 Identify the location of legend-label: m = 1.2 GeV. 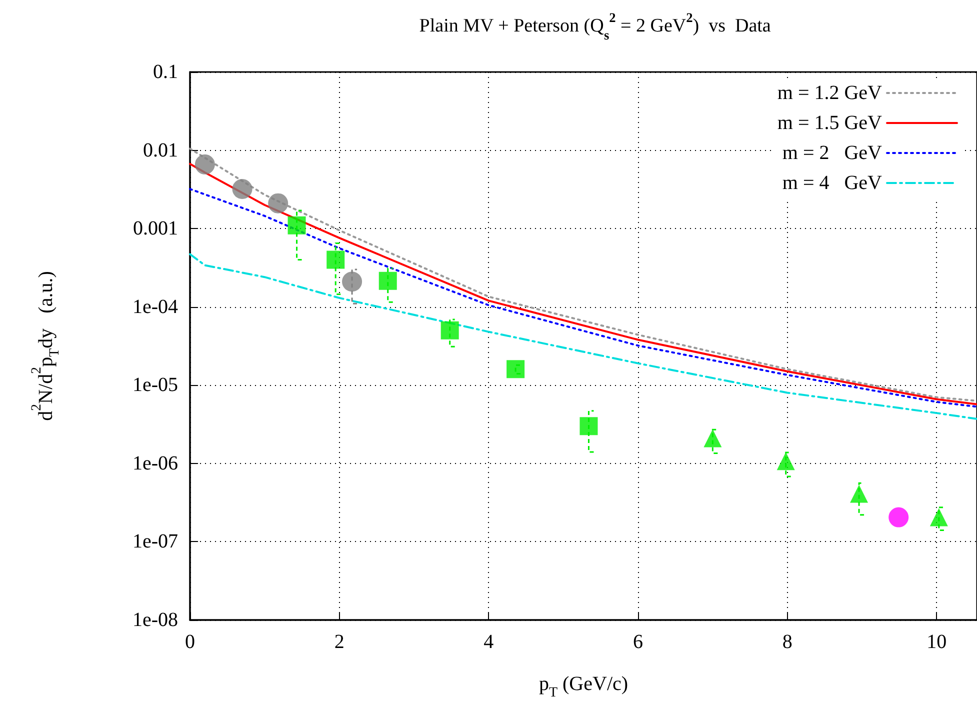
(830, 93).